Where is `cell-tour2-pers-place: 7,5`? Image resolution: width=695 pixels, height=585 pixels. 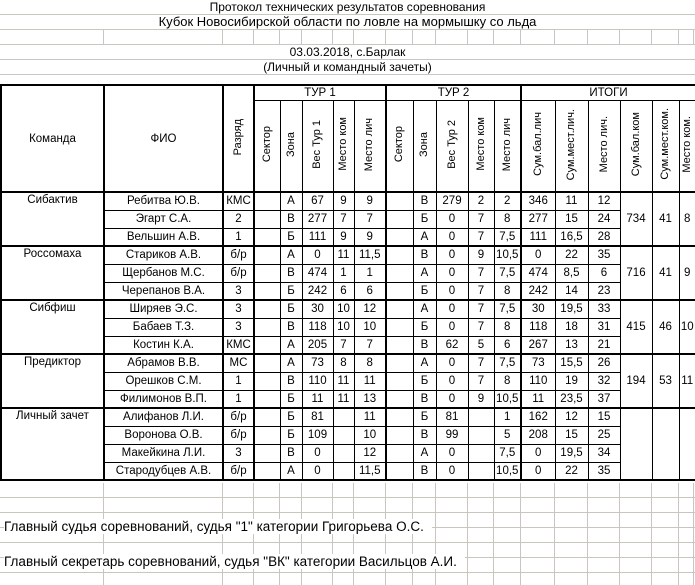
cell-tour2-pers-place: 7,5 is located at coordinates (507, 309).